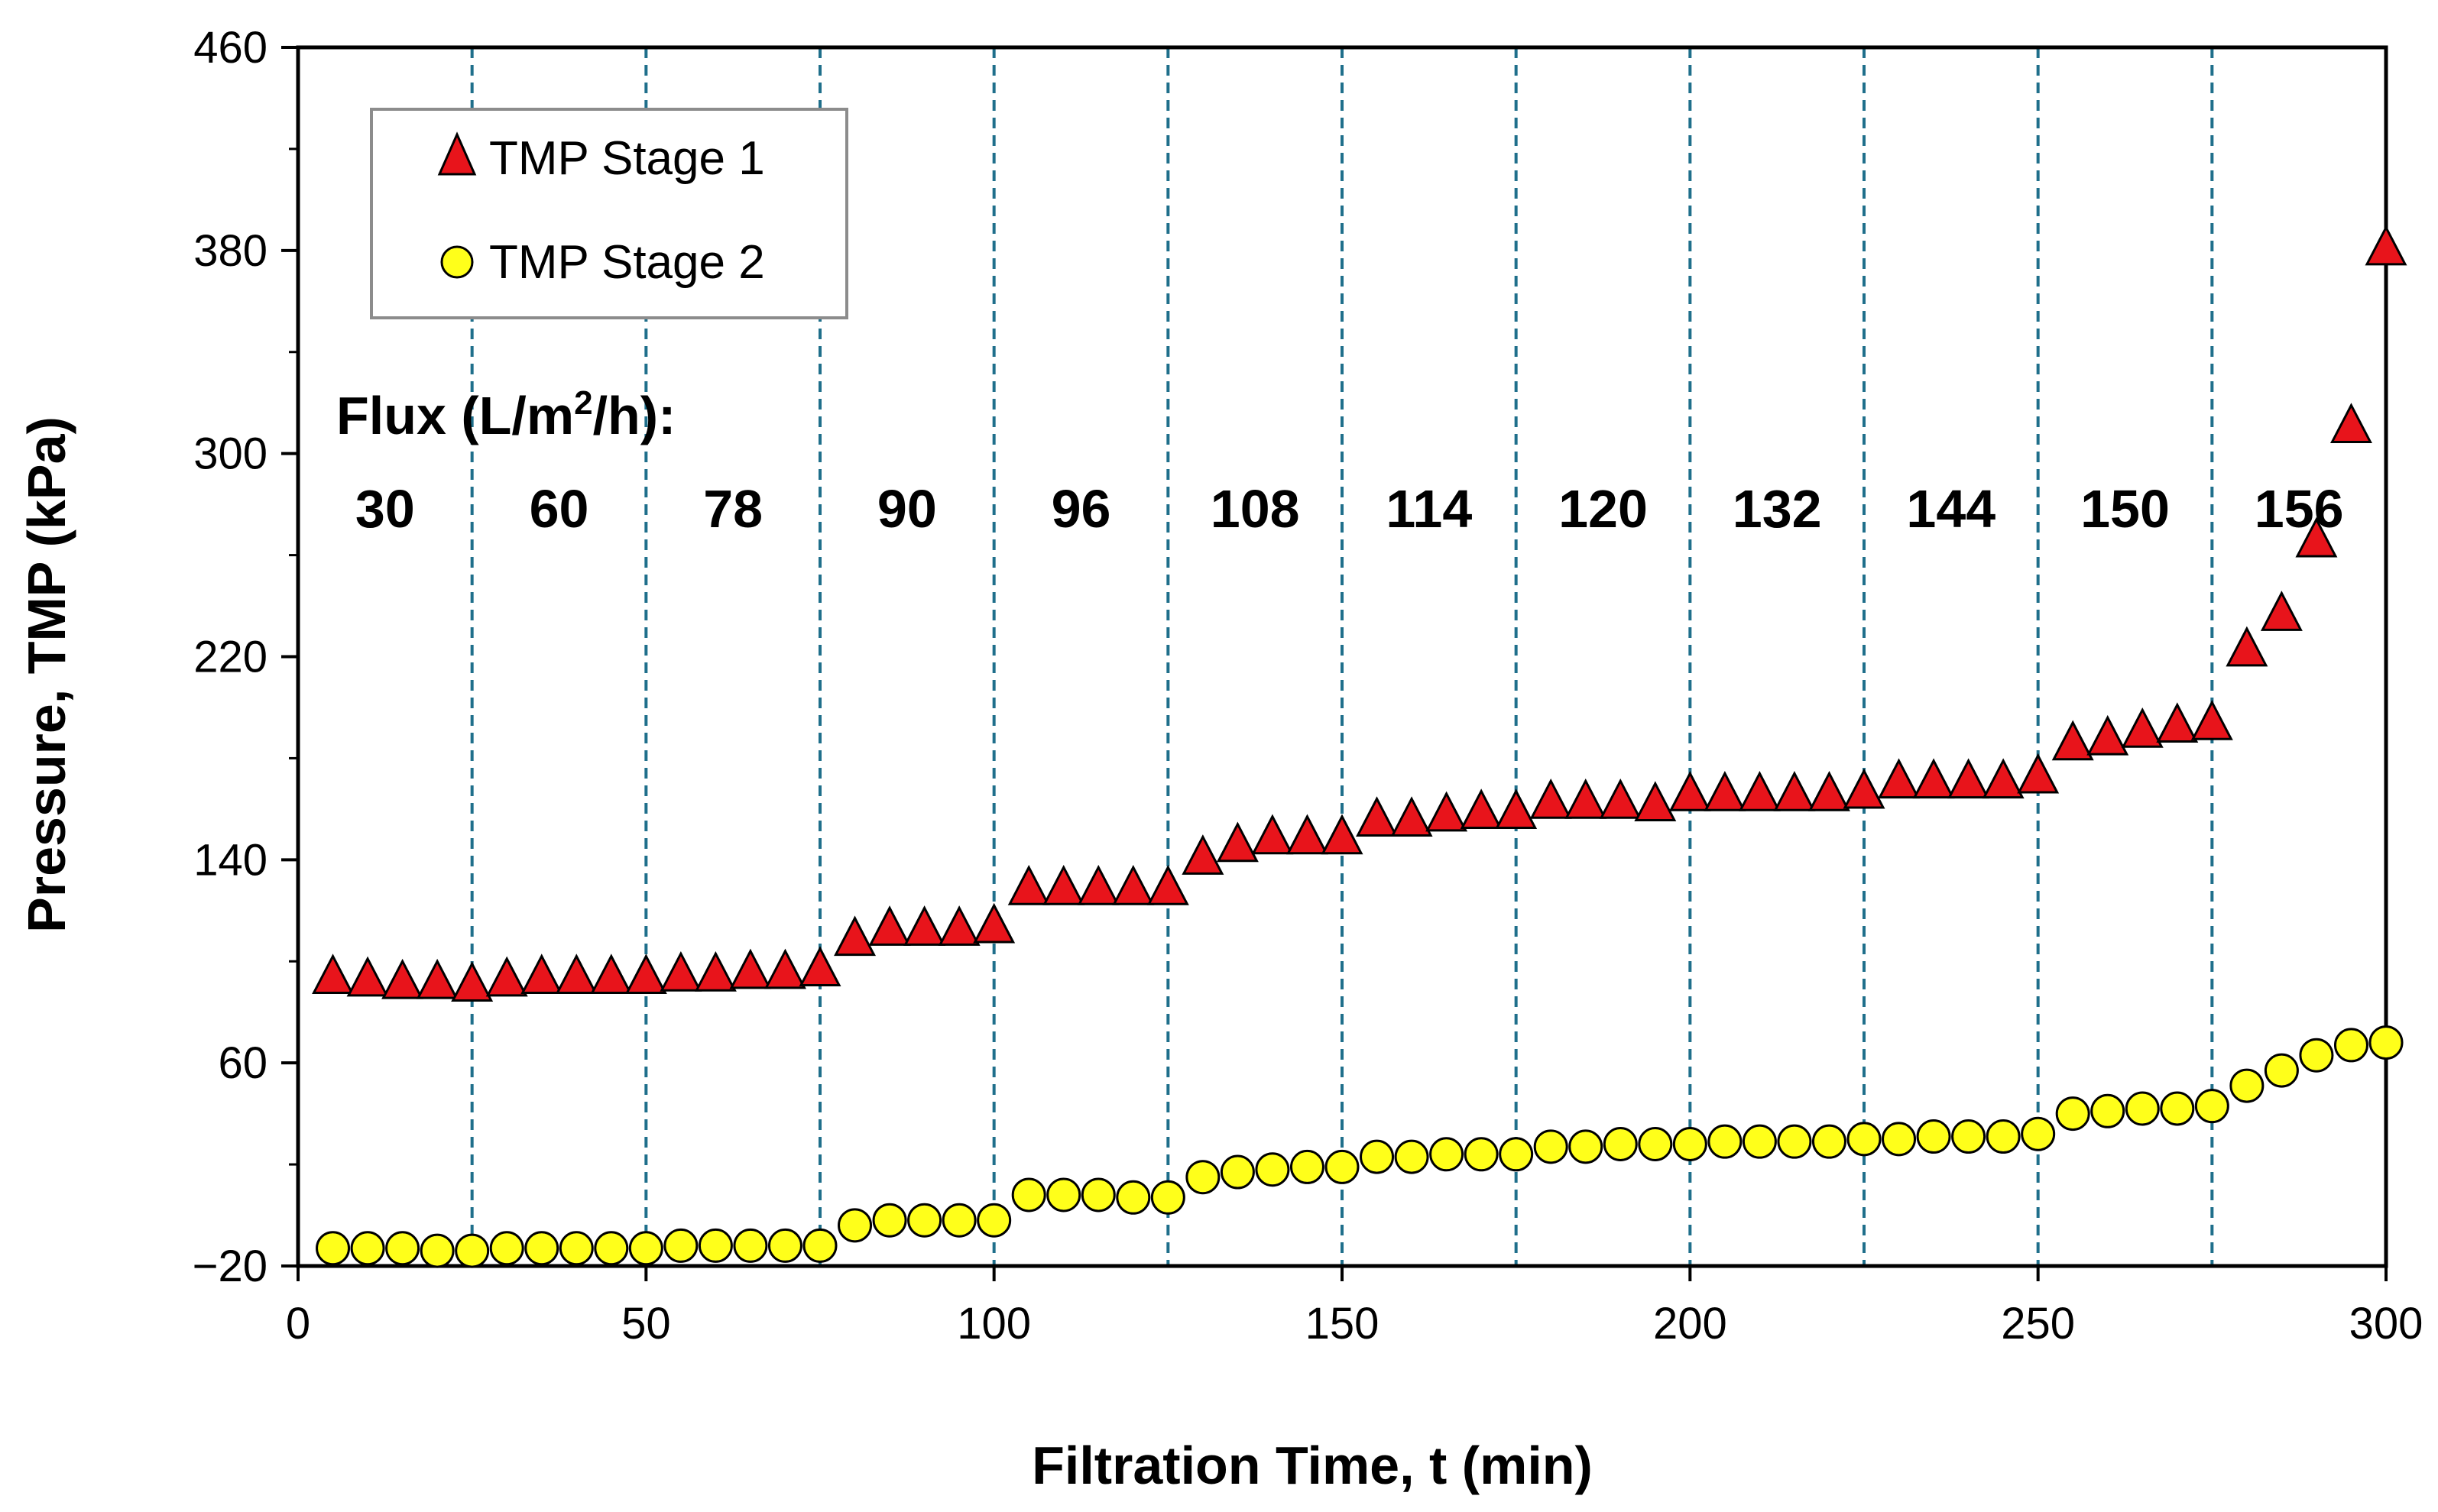  What do you see at coordinates (2299, 509) in the screenshot?
I see `flux-value-label: 156` at bounding box center [2299, 509].